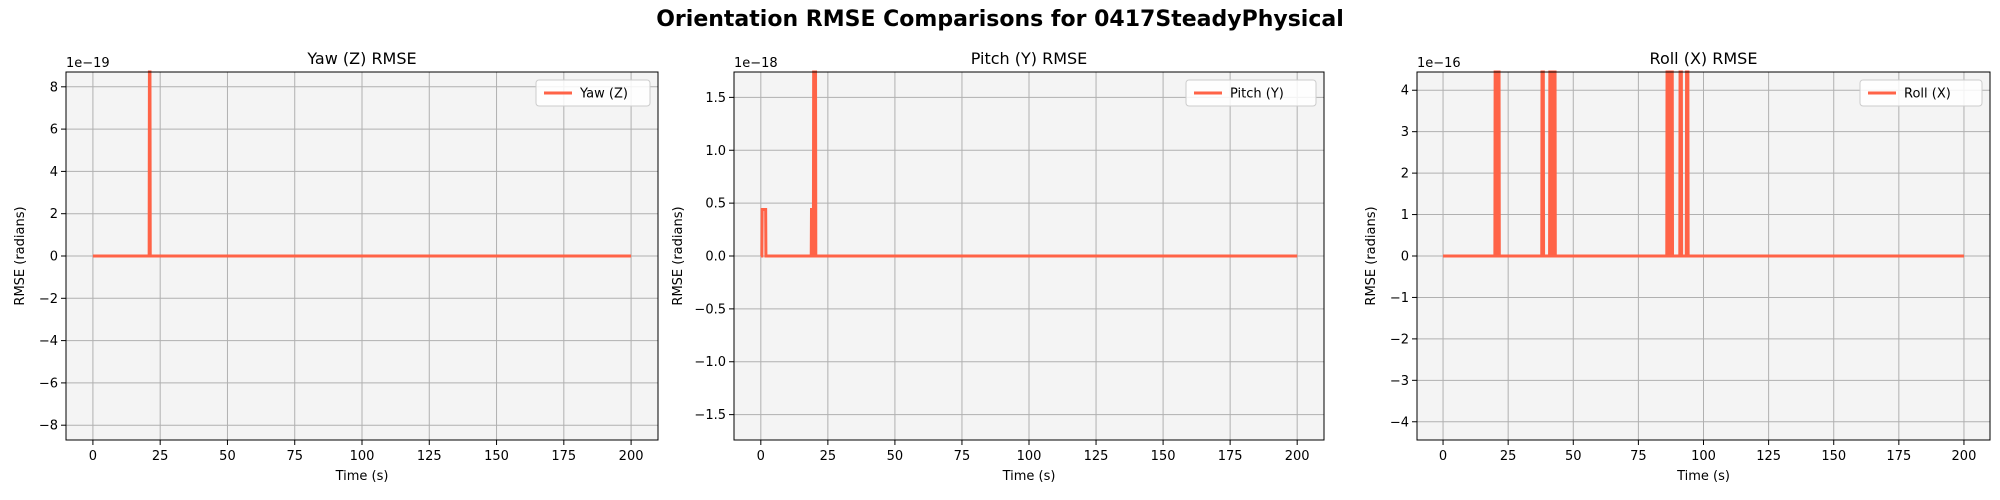 The image size is (2000, 500). Describe the element at coordinates (1297, 456) in the screenshot. I see `pitch-xtick-label: 200` at that location.